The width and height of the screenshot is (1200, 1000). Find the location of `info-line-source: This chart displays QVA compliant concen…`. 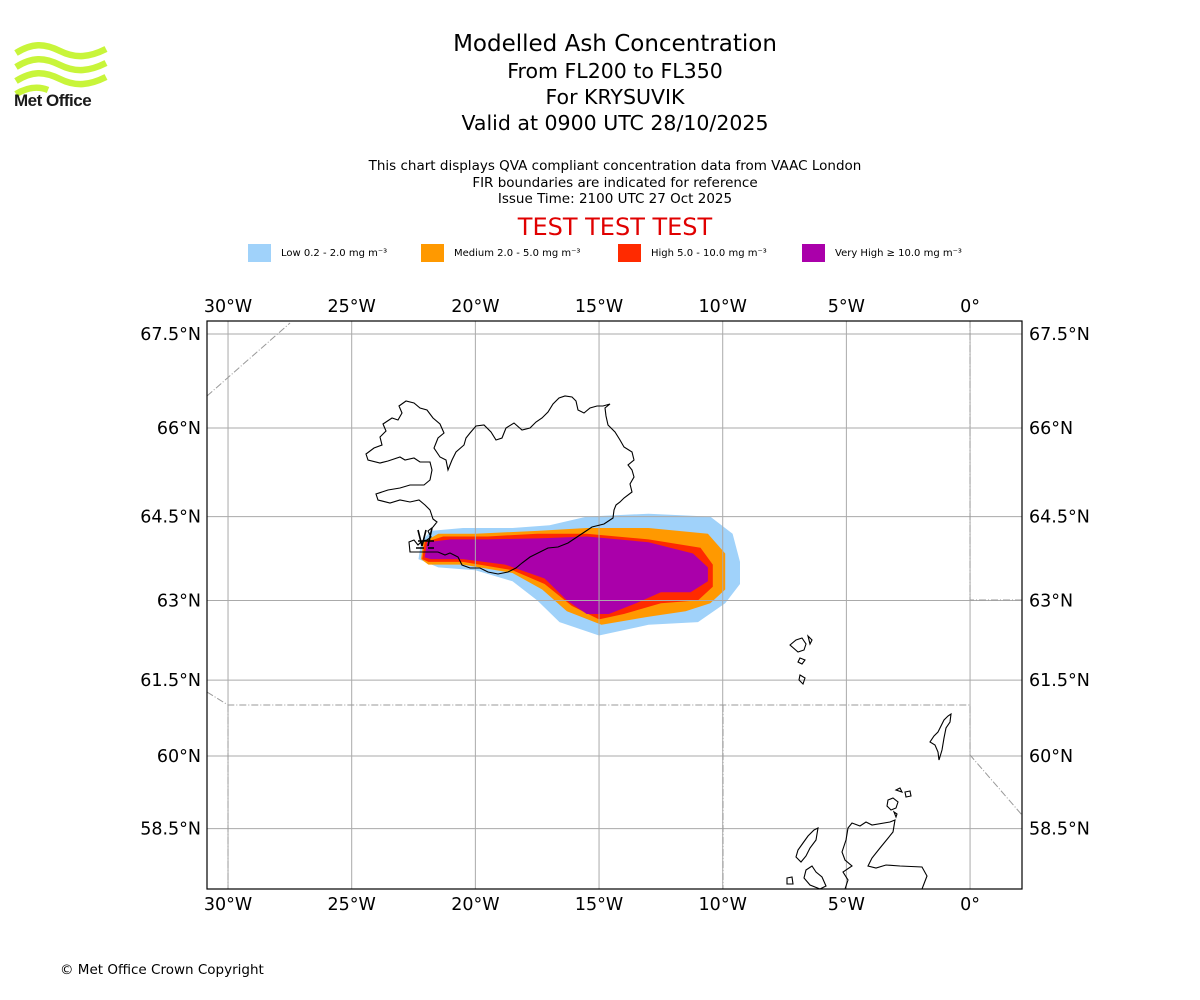

info-line-source: This chart displays QVA compliant concen… is located at coordinates (615, 166).